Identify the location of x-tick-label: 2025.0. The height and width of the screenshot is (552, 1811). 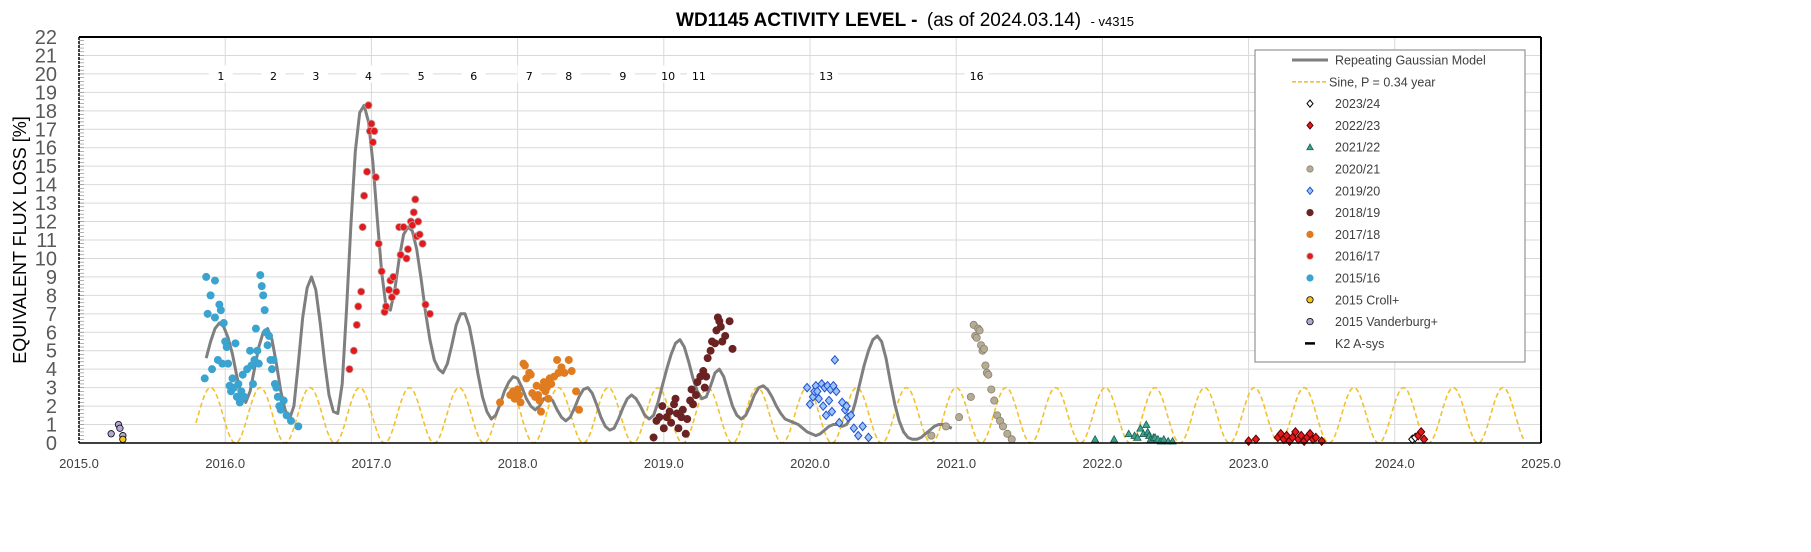
(1541, 463).